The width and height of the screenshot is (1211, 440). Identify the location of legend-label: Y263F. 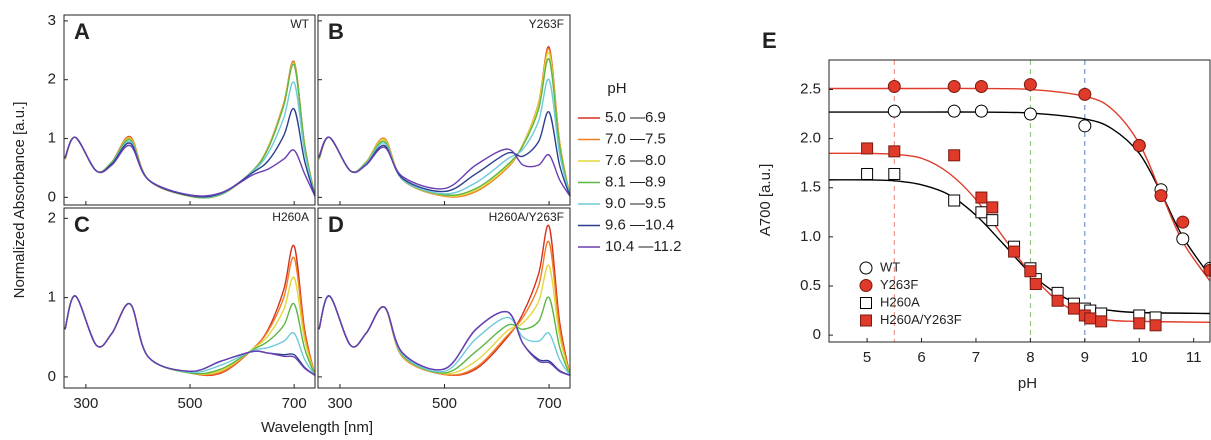
(899, 284).